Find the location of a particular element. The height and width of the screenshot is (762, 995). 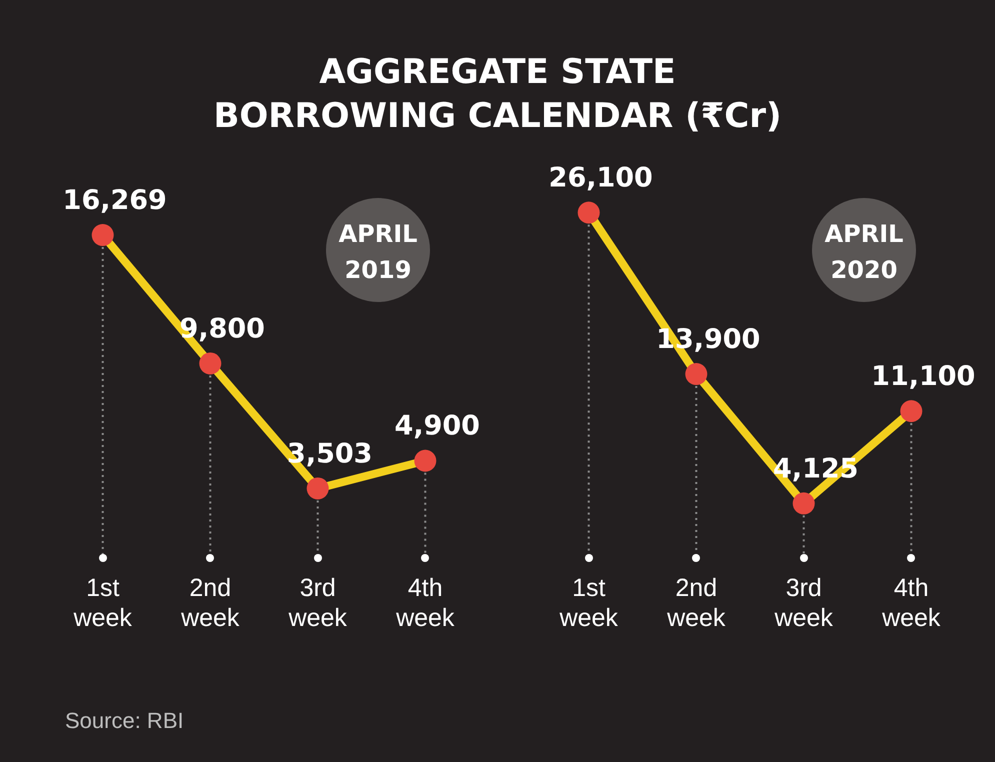

data-label: 11,100 is located at coordinates (923, 376).